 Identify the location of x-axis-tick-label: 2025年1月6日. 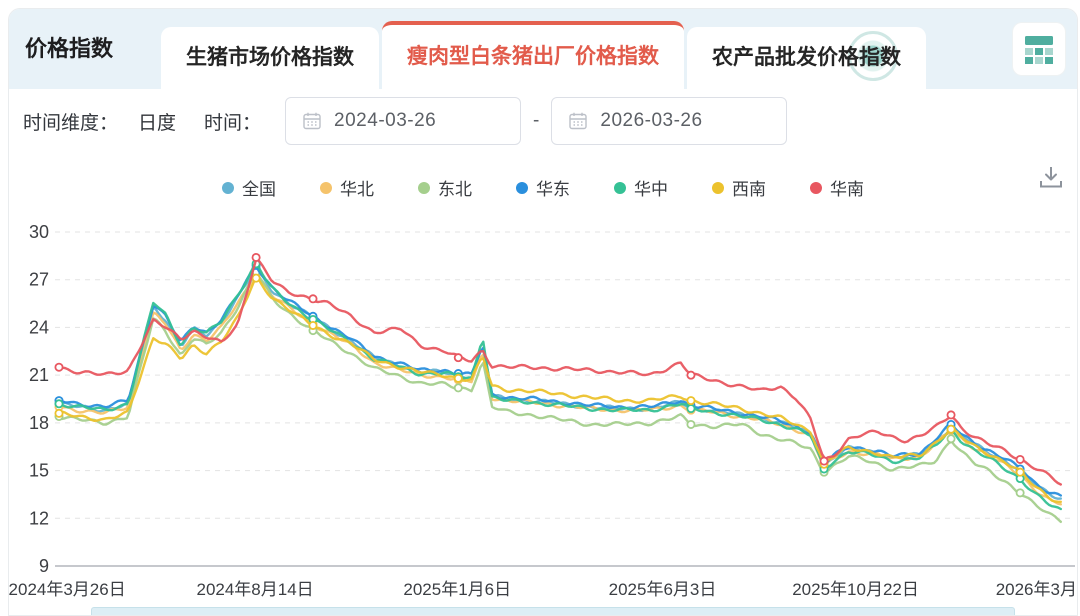
(457, 589).